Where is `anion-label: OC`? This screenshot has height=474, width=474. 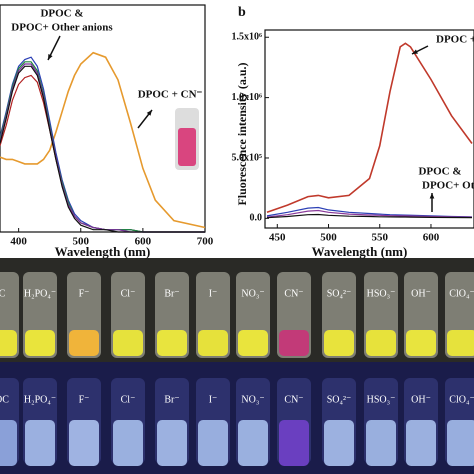
anion-label: OC is located at coordinates (4, 399).